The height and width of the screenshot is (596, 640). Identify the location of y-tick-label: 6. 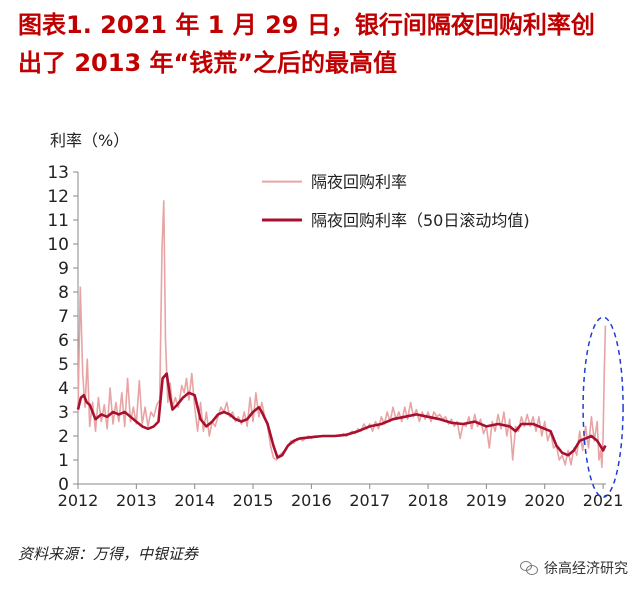
(63, 341).